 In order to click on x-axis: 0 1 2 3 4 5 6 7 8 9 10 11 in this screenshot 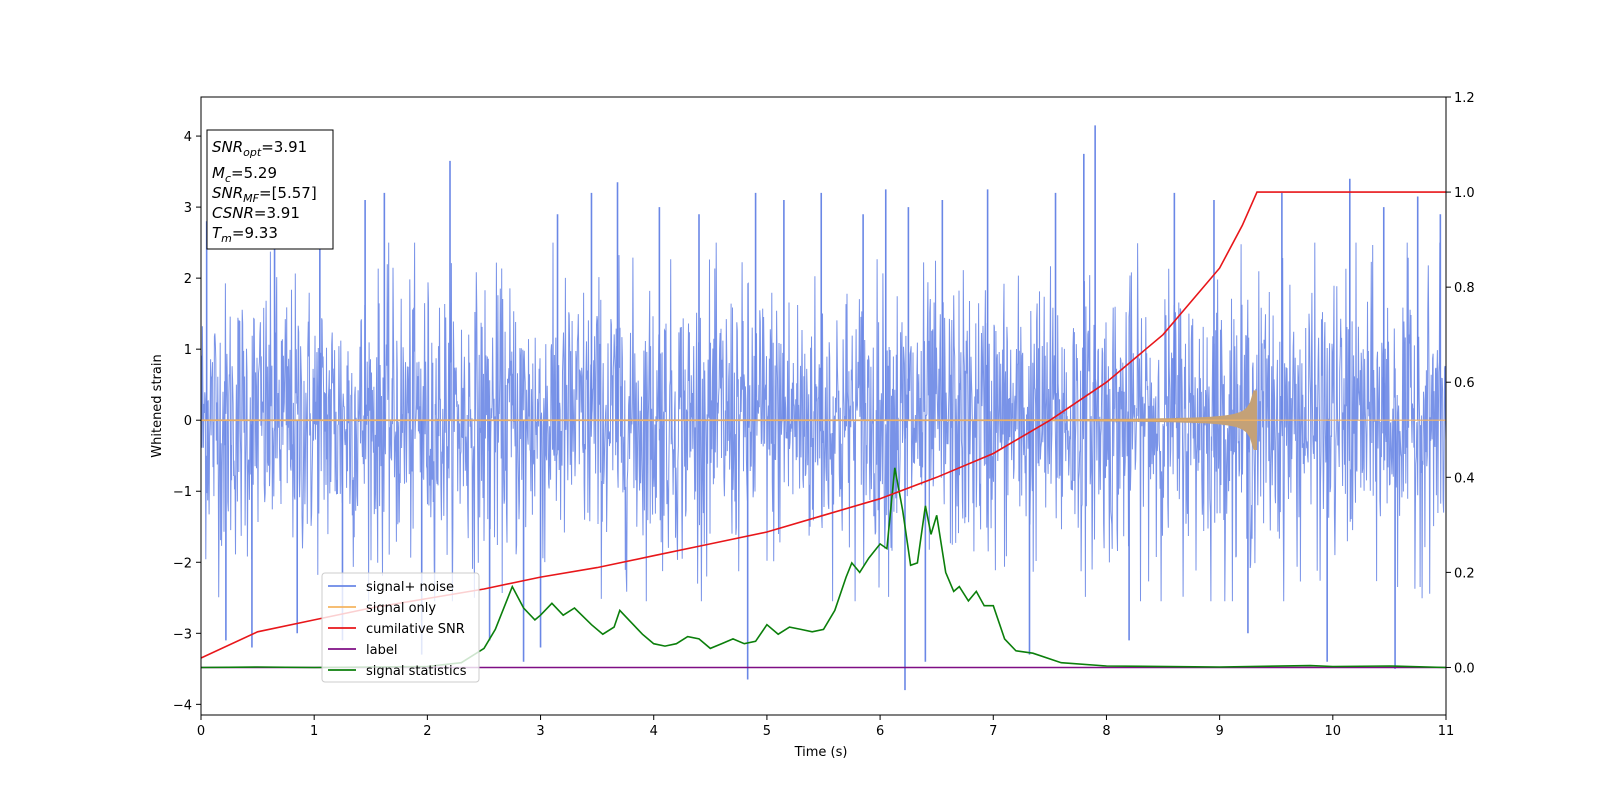, I will do `click(825, 727)`.